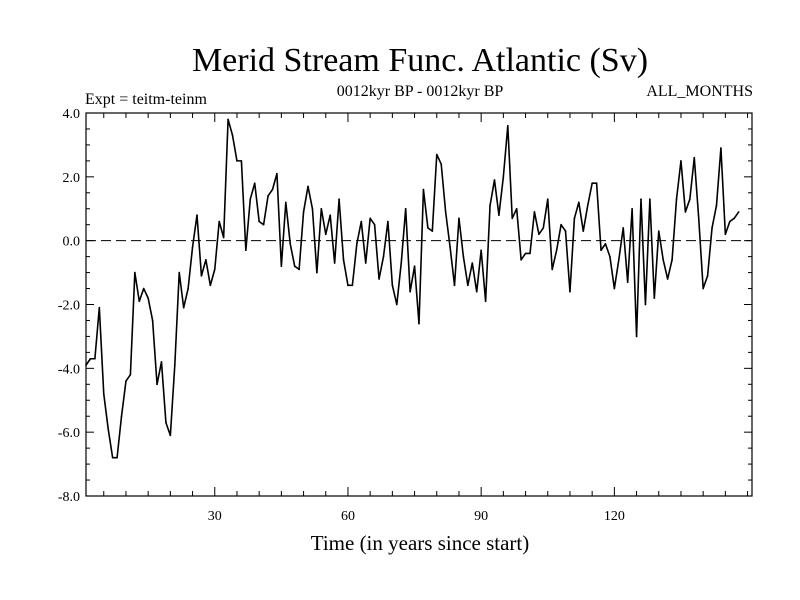 This screenshot has width=800, height=600. What do you see at coordinates (348, 516) in the screenshot?
I see `x-tick-label: 60` at bounding box center [348, 516].